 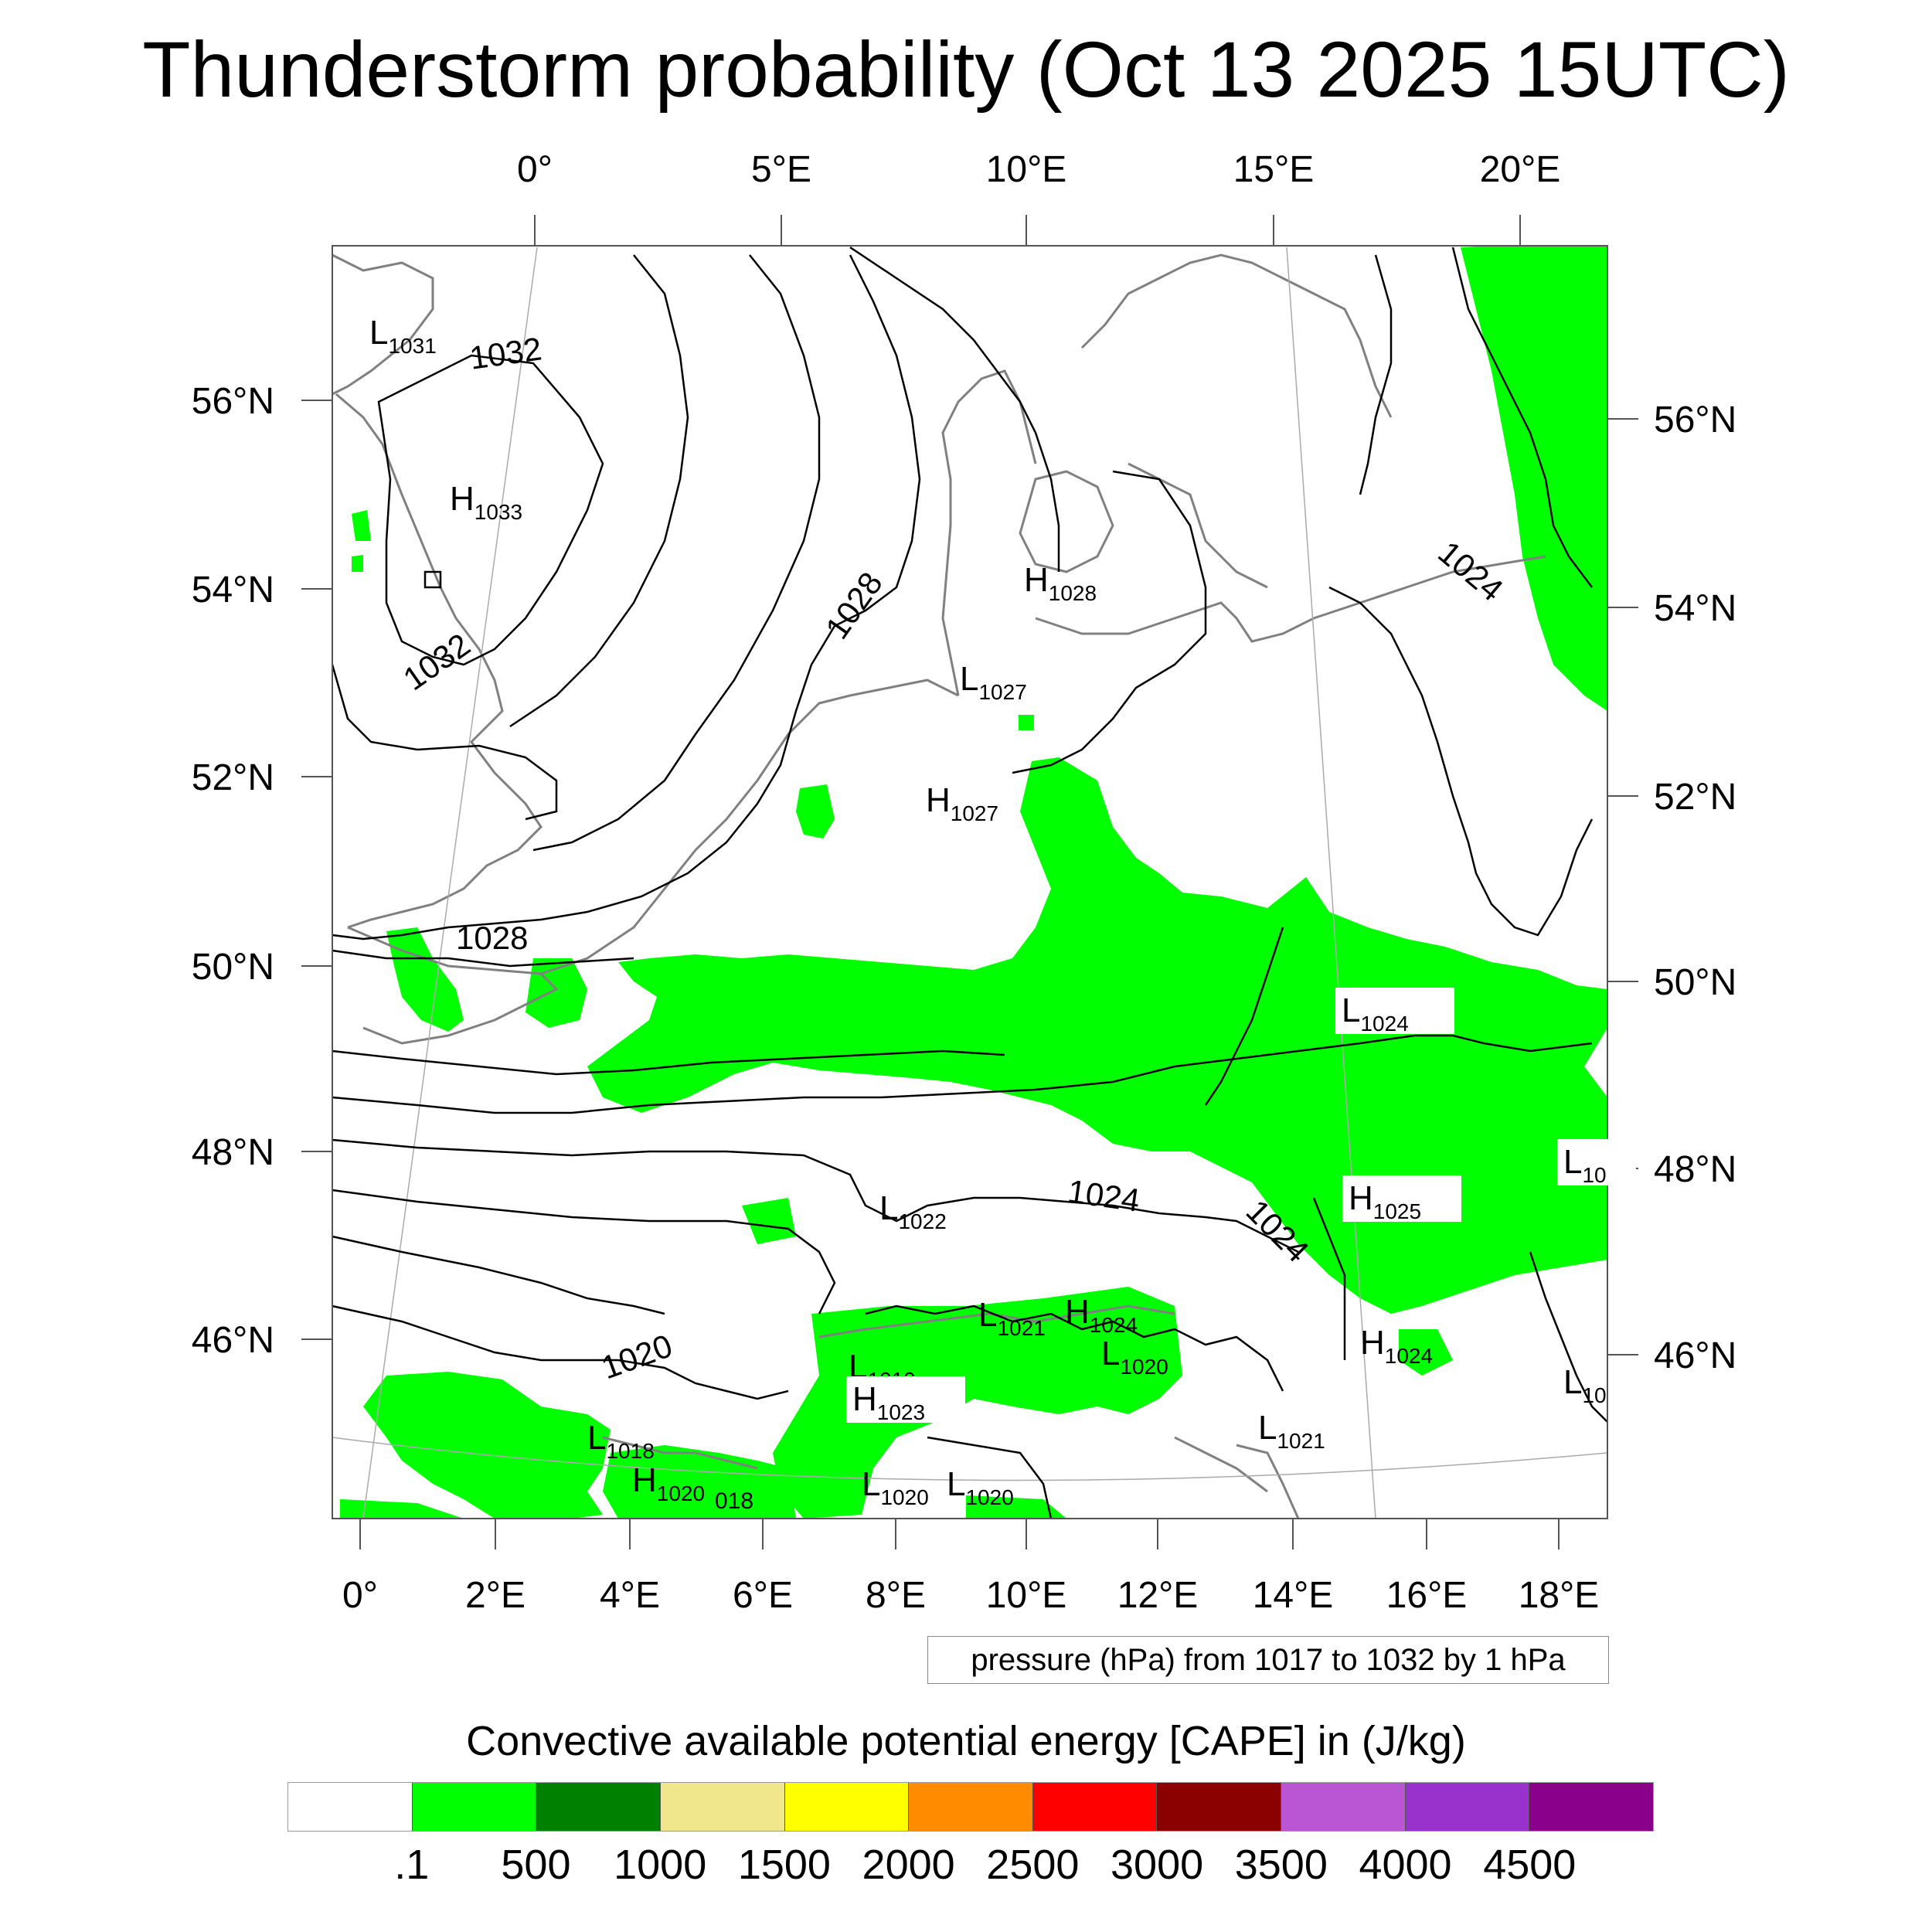 What do you see at coordinates (487, 1446) in the screenshot?
I see `cape-area-south-france` at bounding box center [487, 1446].